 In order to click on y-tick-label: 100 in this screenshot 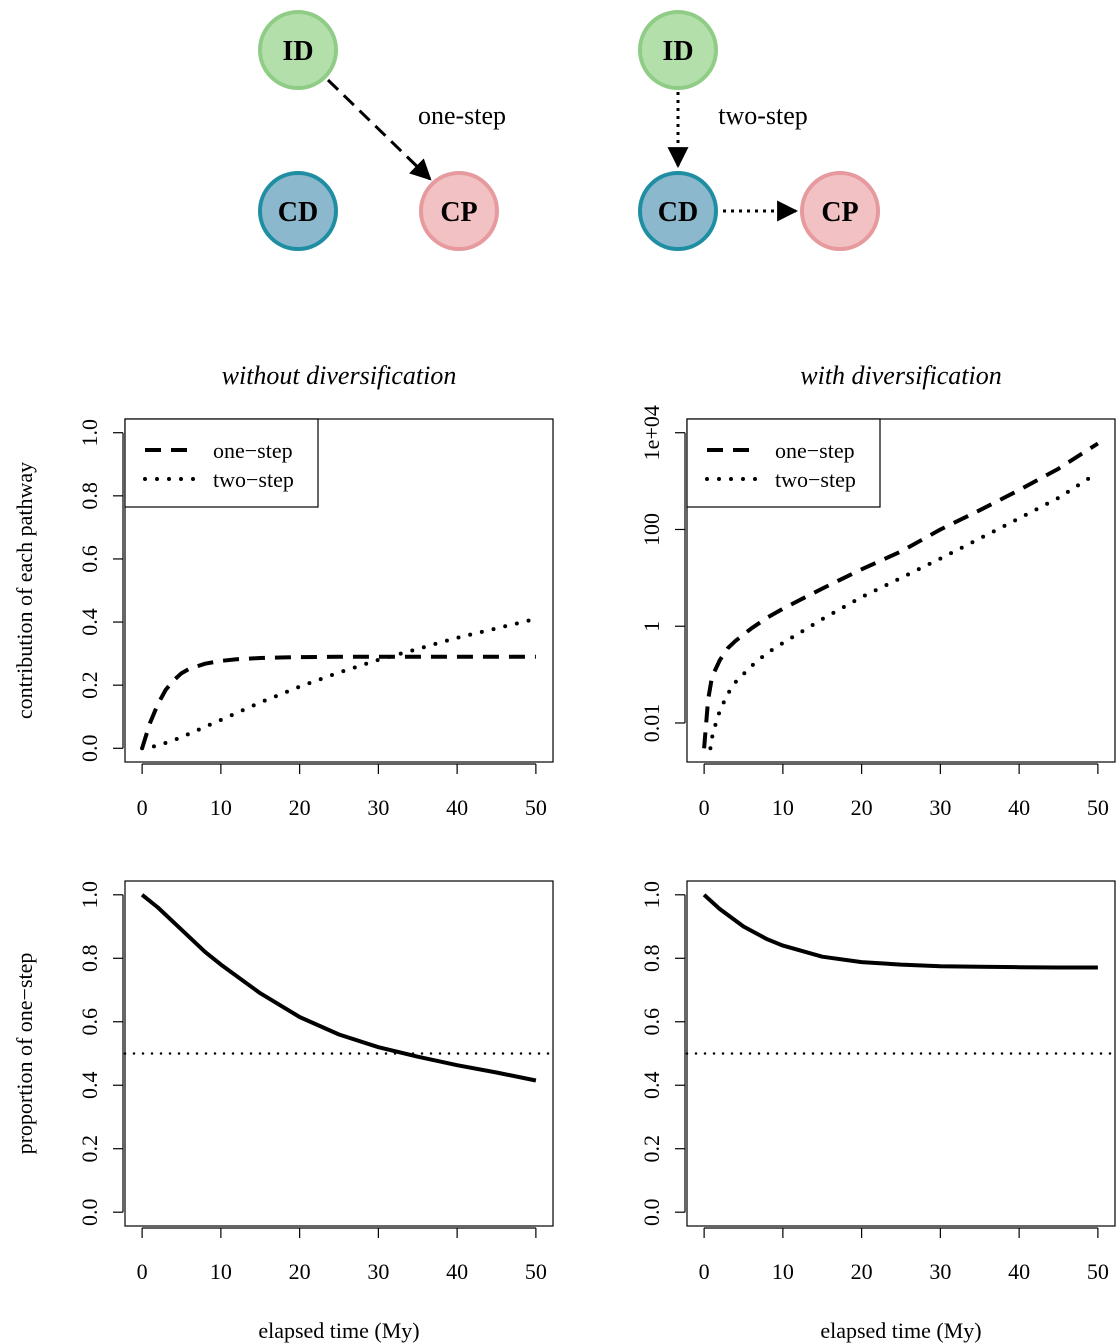, I will do `click(651, 529)`.